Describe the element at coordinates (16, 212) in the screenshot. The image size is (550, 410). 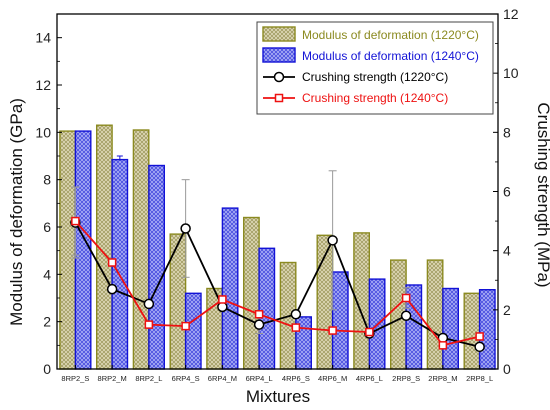
I see `y-axis-left-title: Modulus of deformation (GPa)` at that location.